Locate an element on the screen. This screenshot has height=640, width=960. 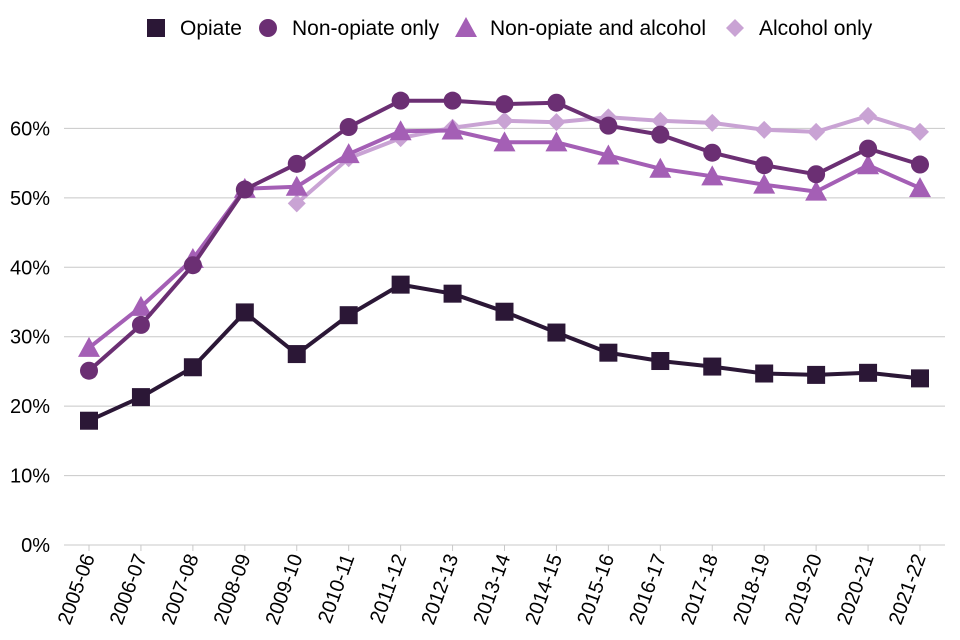
x-tick-label: 2015-16 is located at coordinates (596, 589).